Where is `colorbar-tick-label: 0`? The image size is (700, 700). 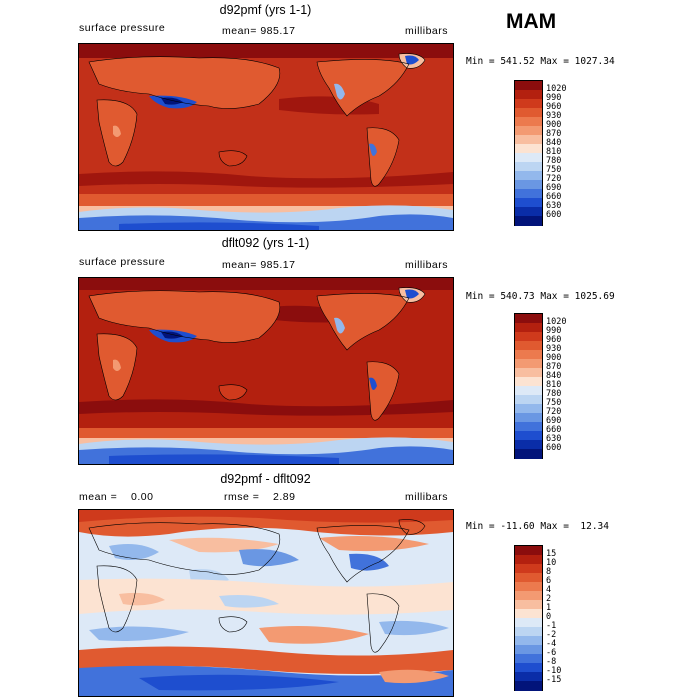
colorbar-tick-label: 0 is located at coordinates (549, 617).